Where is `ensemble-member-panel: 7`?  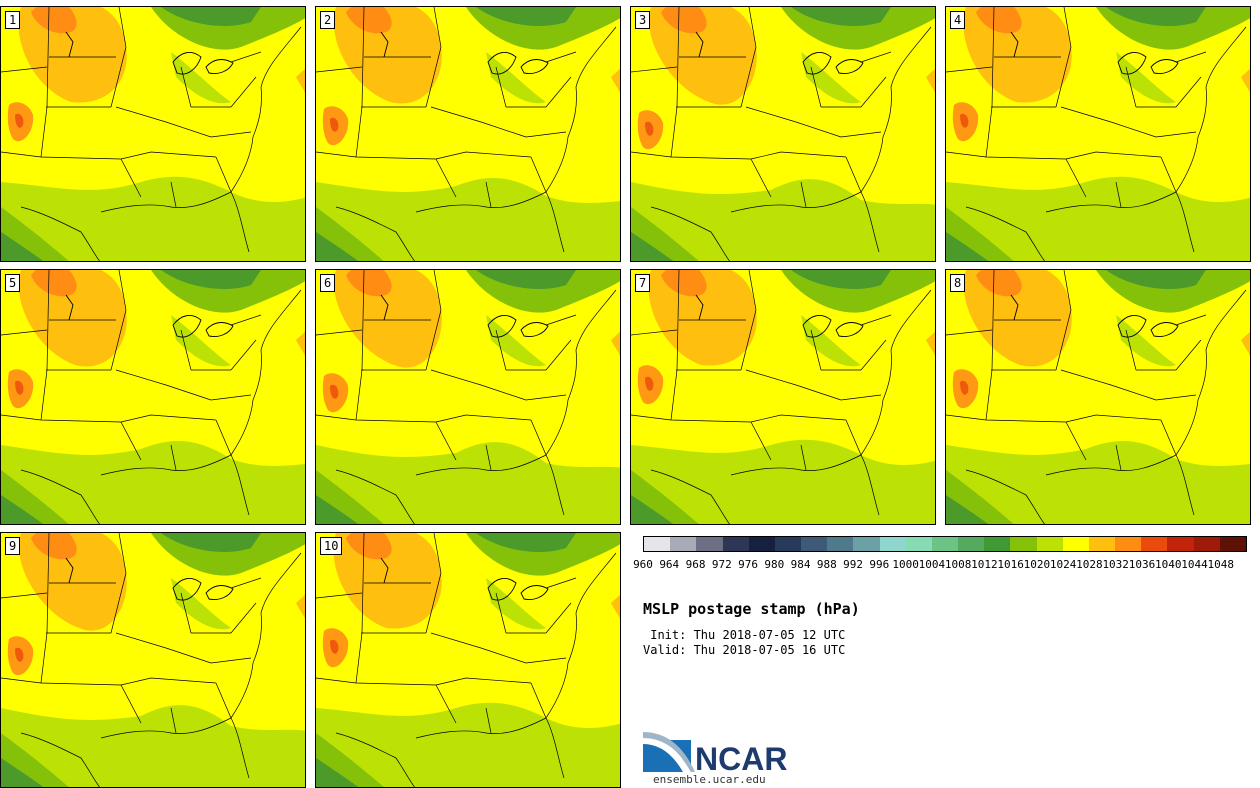
ensemble-member-panel: 7 is located at coordinates (783, 397).